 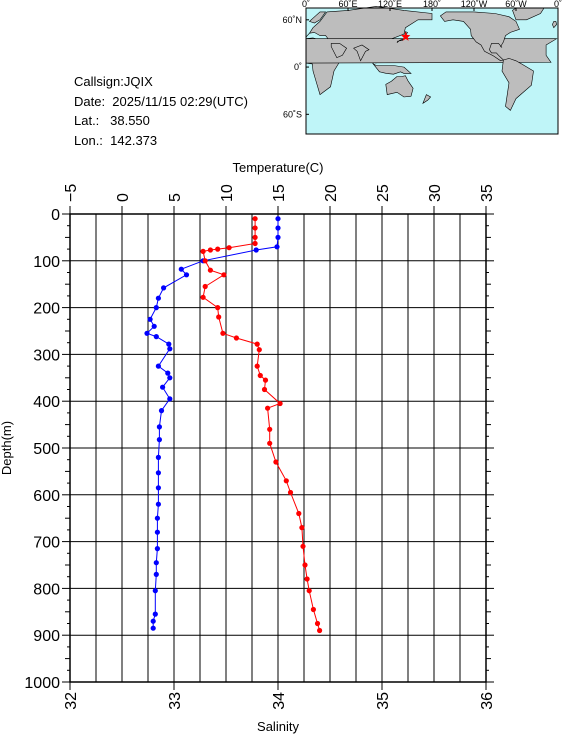 What do you see at coordinates (46, 309) in the screenshot?
I see `y-tick-label: 200` at bounding box center [46, 309].